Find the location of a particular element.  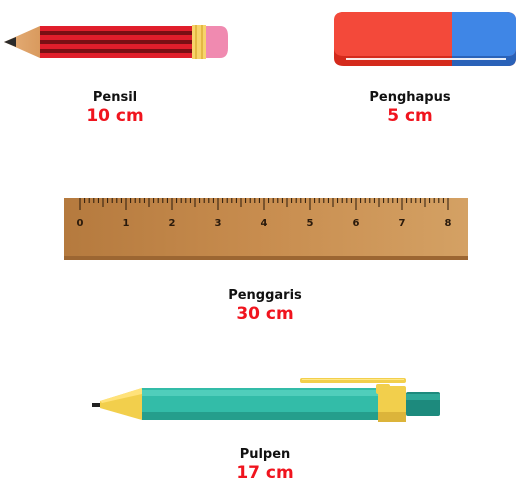

eraser-caption: Penghapus 5 cm is located at coordinates (410, 108).